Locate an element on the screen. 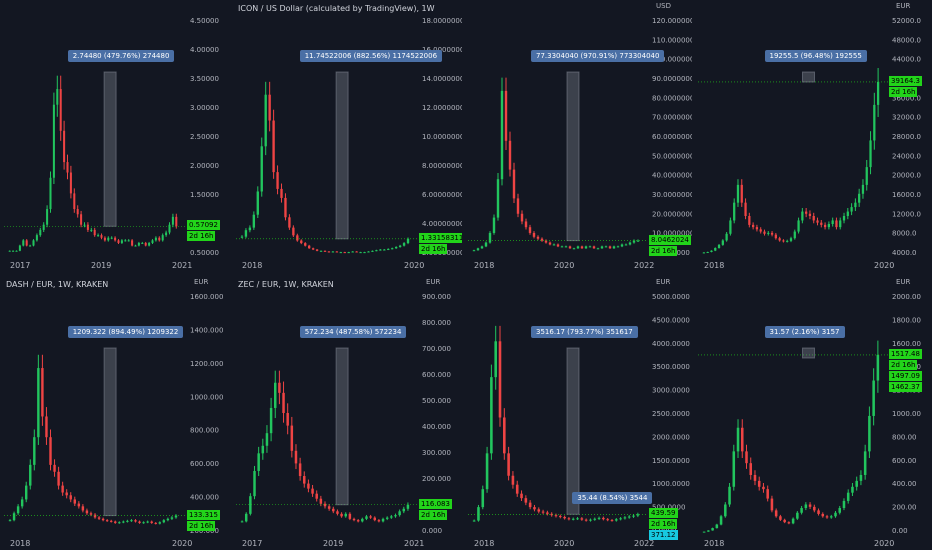  y-tick-label: 600.000 is located at coordinates (436, 375).